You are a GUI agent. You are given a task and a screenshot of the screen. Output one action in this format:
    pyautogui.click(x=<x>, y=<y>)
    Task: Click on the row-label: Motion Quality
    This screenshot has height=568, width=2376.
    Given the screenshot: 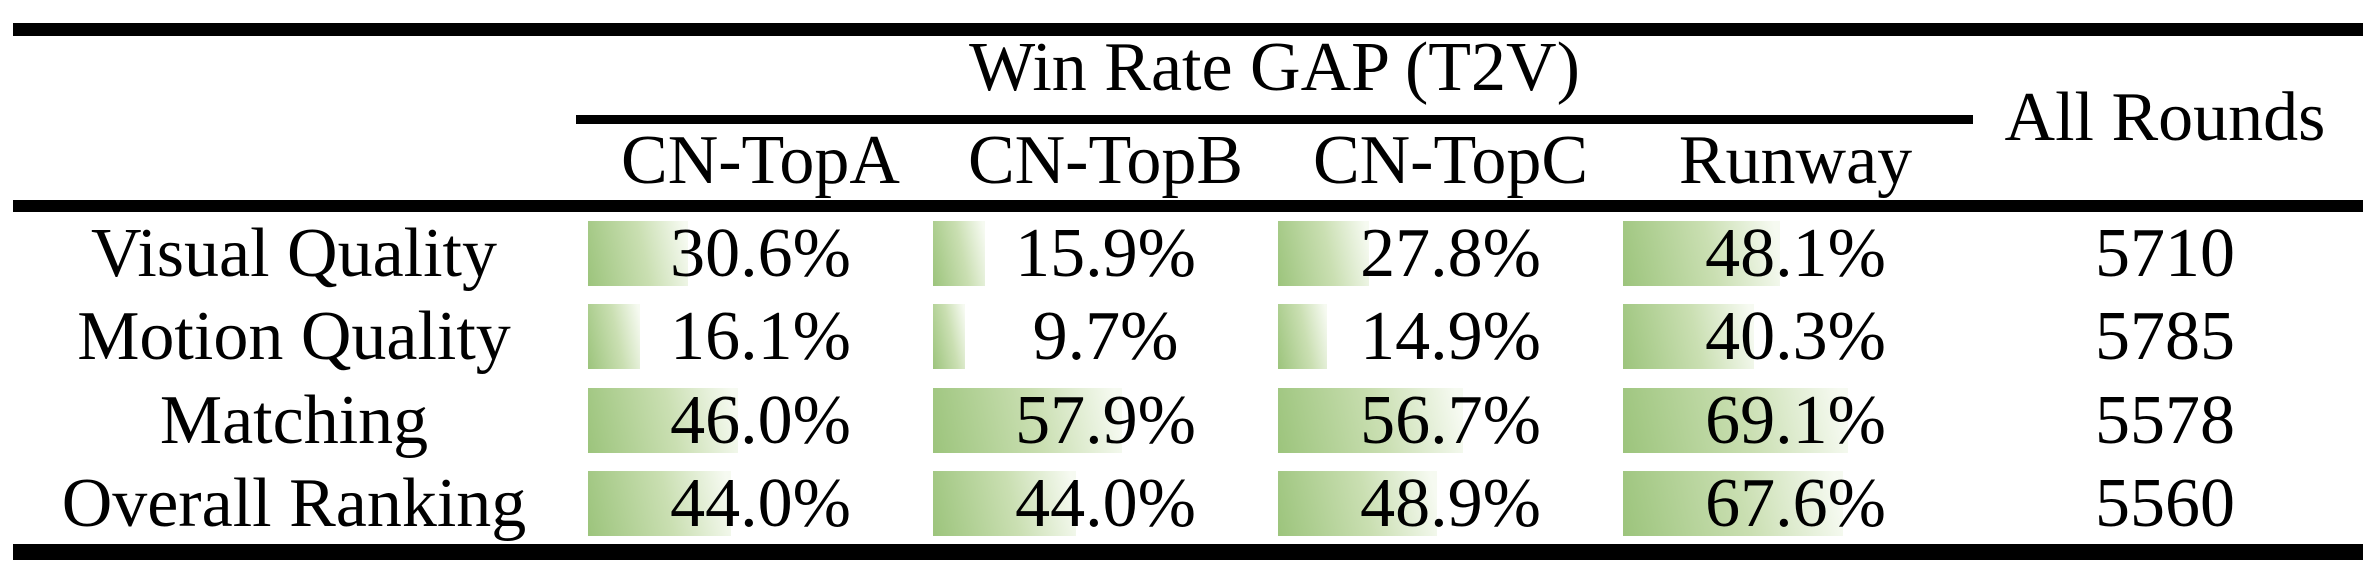 What is the action you would take?
    pyautogui.click(x=294, y=336)
    